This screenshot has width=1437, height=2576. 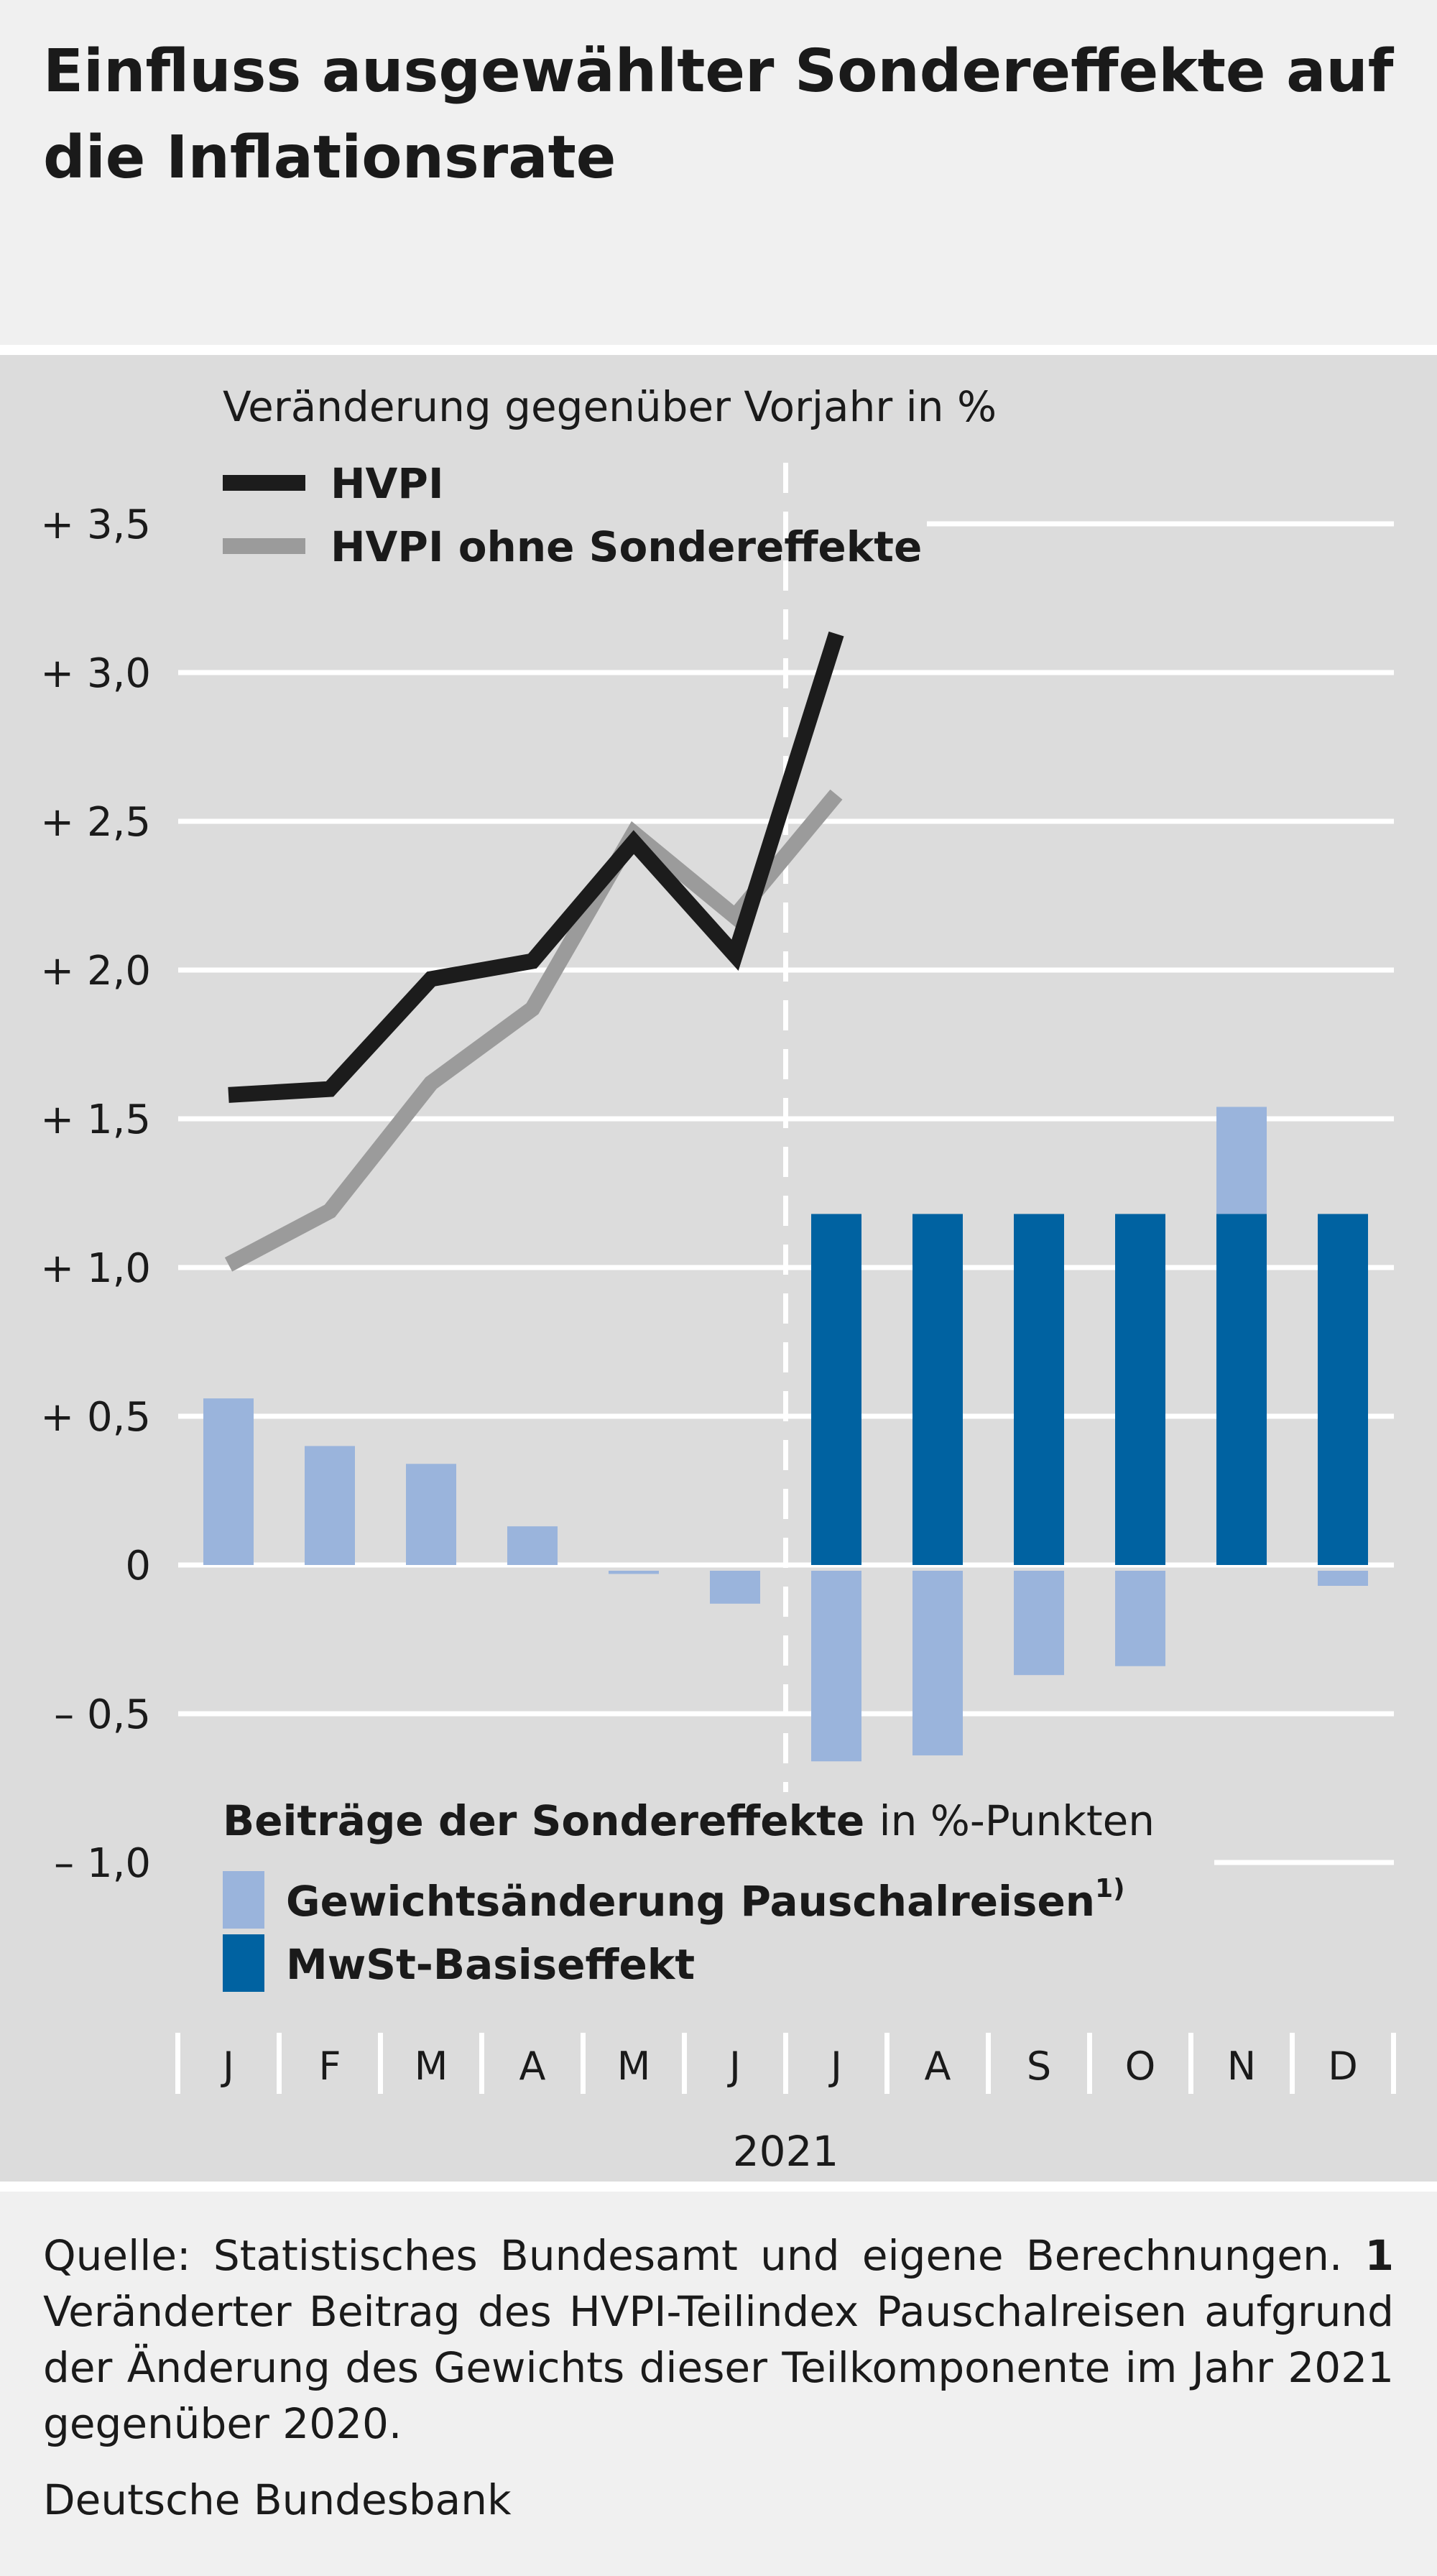 I want to click on legend-label: HVPI ohne Sondereffekte, so click(x=626, y=546).